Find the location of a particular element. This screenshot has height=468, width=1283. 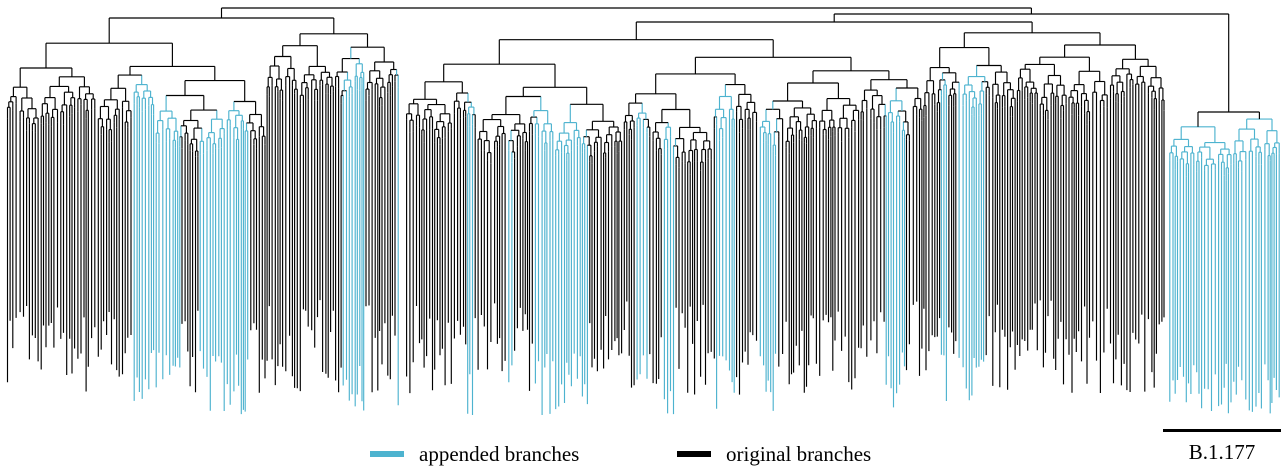

clade-bar is located at coordinates (1222, 430).